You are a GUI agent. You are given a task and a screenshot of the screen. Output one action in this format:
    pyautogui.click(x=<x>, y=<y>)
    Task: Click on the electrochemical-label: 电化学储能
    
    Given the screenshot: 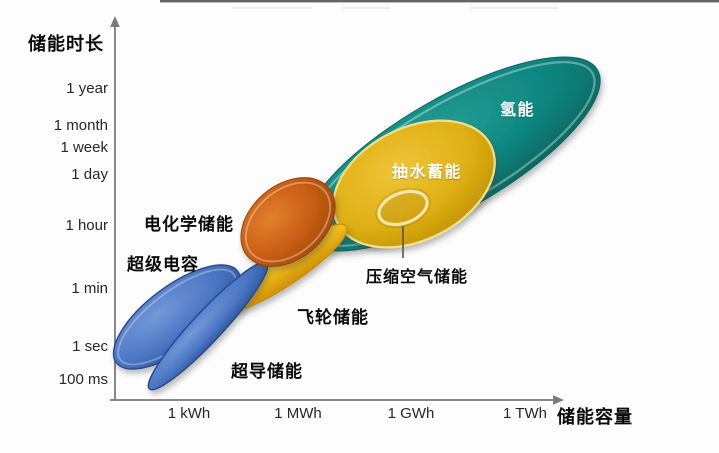 What is the action you would take?
    pyautogui.click(x=189, y=224)
    